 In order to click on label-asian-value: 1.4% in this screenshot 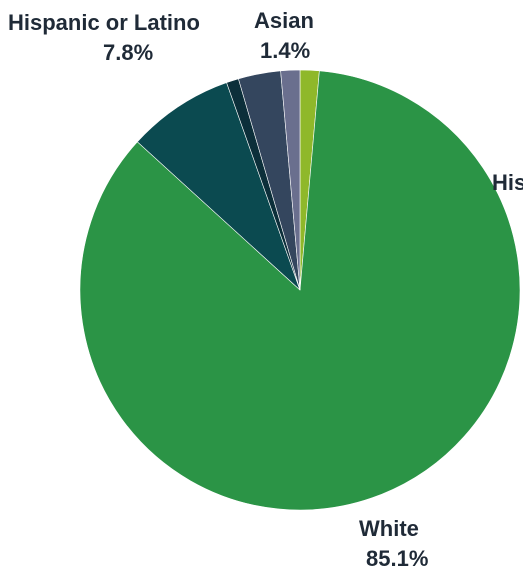, I will do `click(285, 50)`.